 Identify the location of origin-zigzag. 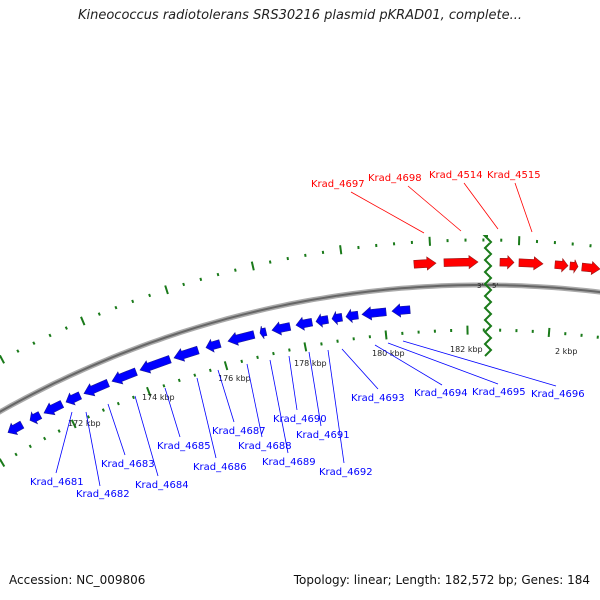
(487, 296).